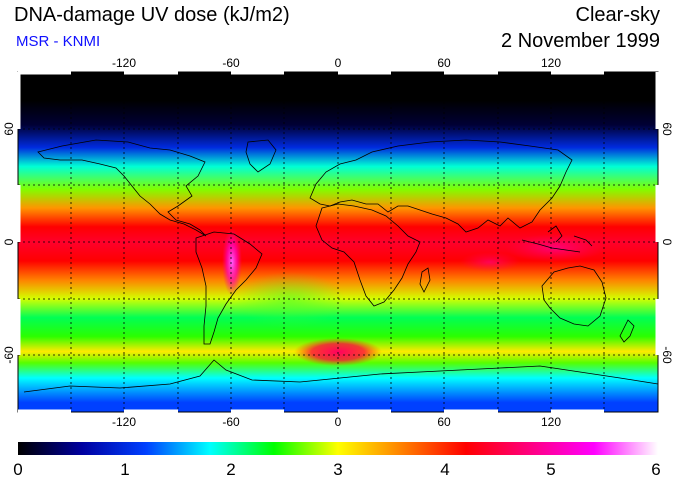 The image size is (678, 480). Describe the element at coordinates (667, 355) in the screenshot. I see `lat-label-right: -60` at that location.